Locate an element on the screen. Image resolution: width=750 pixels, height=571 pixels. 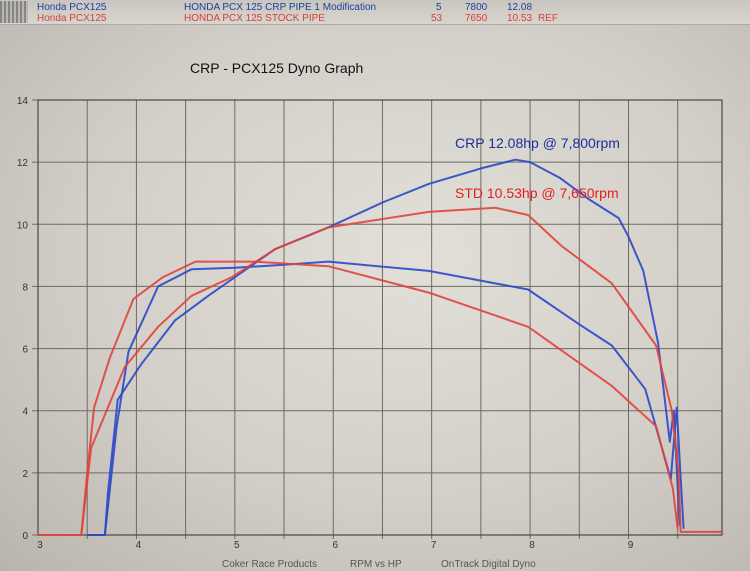
peak-hp: 12.08 is located at coordinates (520, 7).